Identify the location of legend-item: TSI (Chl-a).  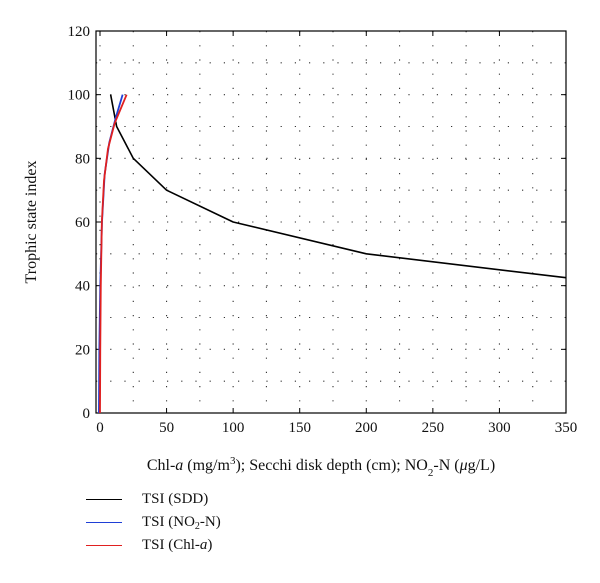
(153, 545).